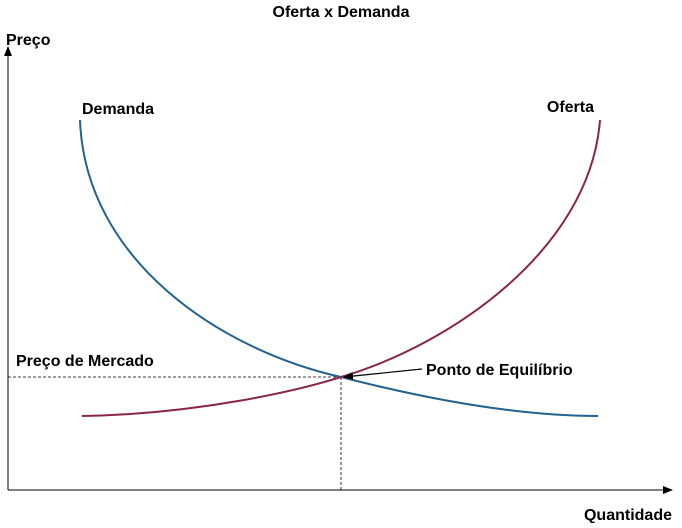 This screenshot has height=528, width=682. What do you see at coordinates (570, 107) in the screenshot?
I see `supply-label: Oferta` at bounding box center [570, 107].